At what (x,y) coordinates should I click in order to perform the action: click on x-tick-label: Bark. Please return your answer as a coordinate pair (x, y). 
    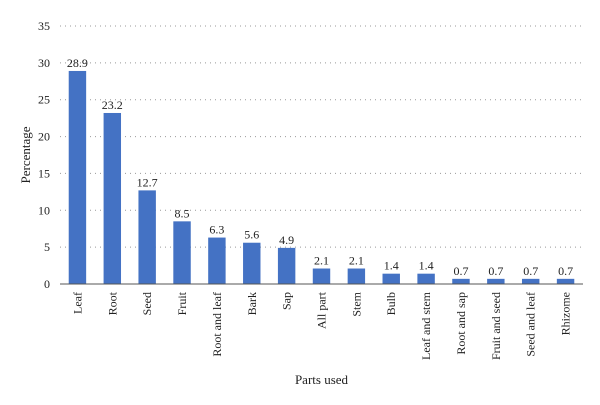
    Looking at the image, I should click on (252, 303).